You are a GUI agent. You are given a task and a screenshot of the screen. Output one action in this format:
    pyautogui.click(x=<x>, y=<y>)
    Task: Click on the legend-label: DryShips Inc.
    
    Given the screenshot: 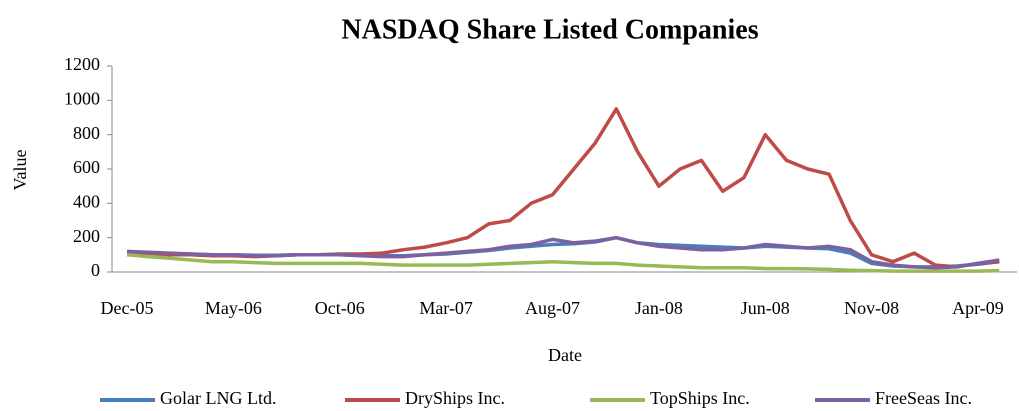 What is the action you would take?
    pyautogui.click(x=455, y=398)
    